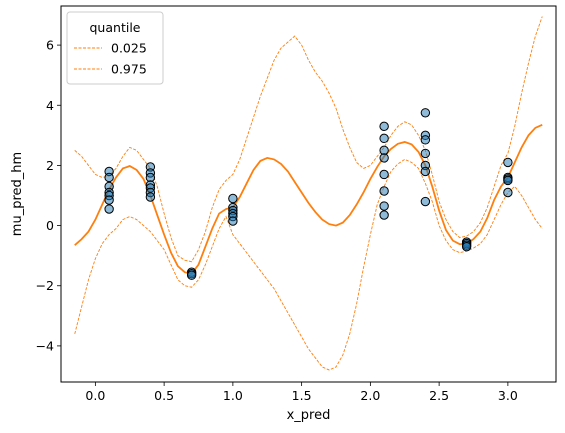 The height and width of the screenshot is (433, 565). Describe the element at coordinates (309, 415) in the screenshot. I see `x-axis-label: x_pred` at that location.